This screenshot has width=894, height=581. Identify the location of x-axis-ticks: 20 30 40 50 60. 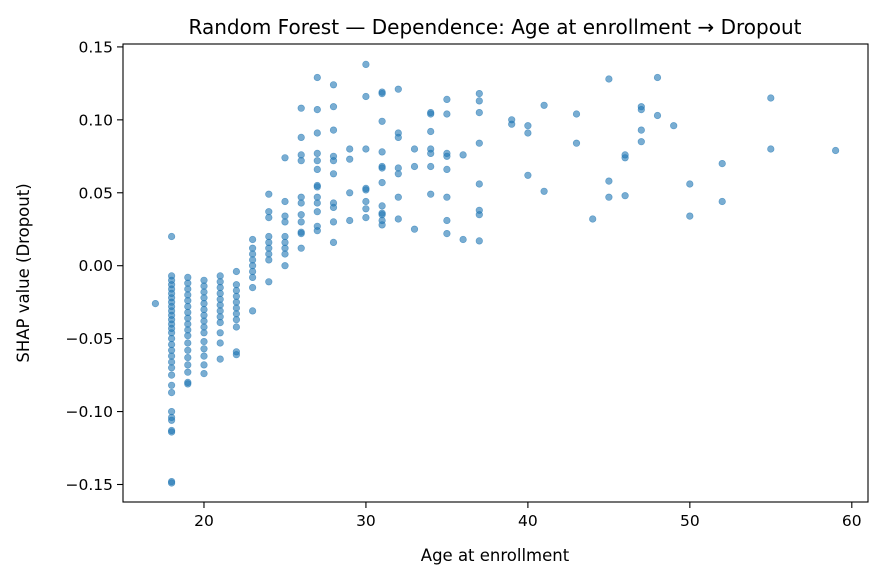
(528, 516).